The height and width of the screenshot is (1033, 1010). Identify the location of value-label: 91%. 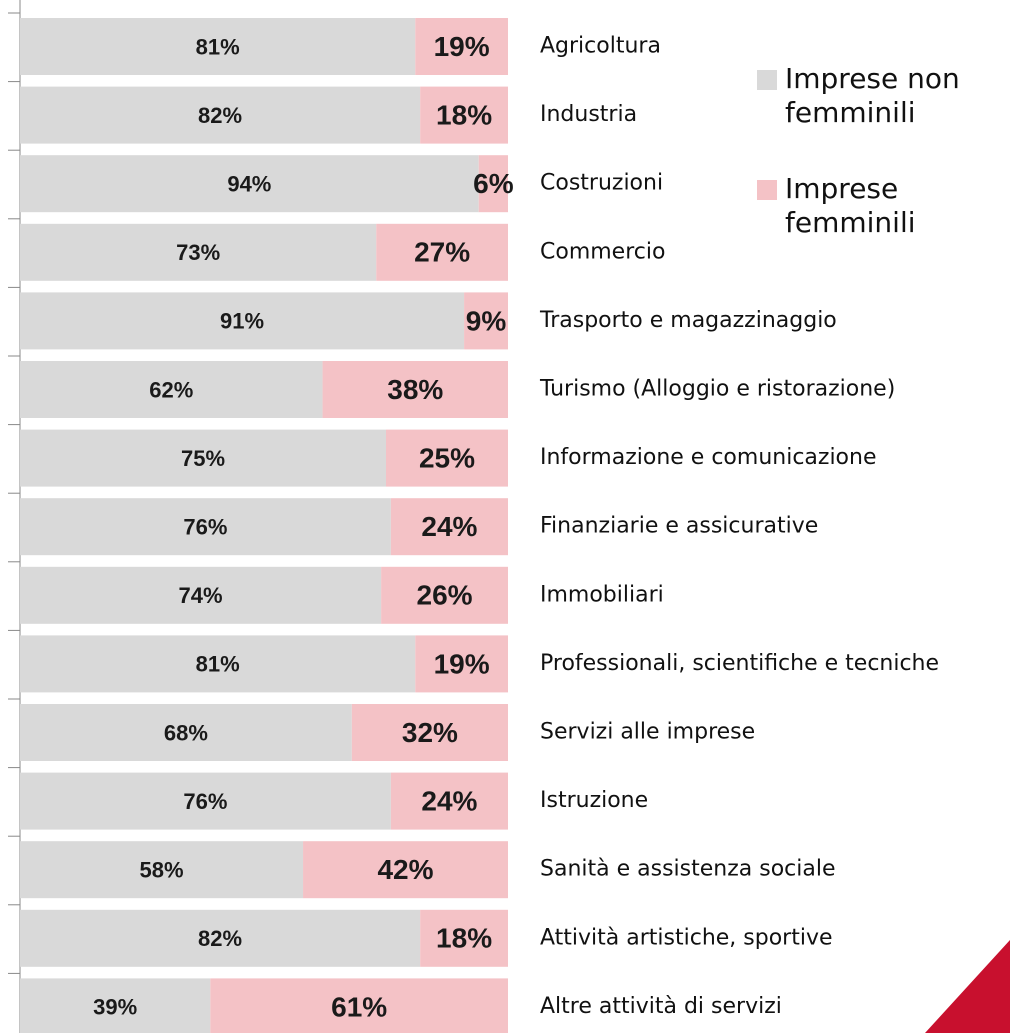
(242, 321).